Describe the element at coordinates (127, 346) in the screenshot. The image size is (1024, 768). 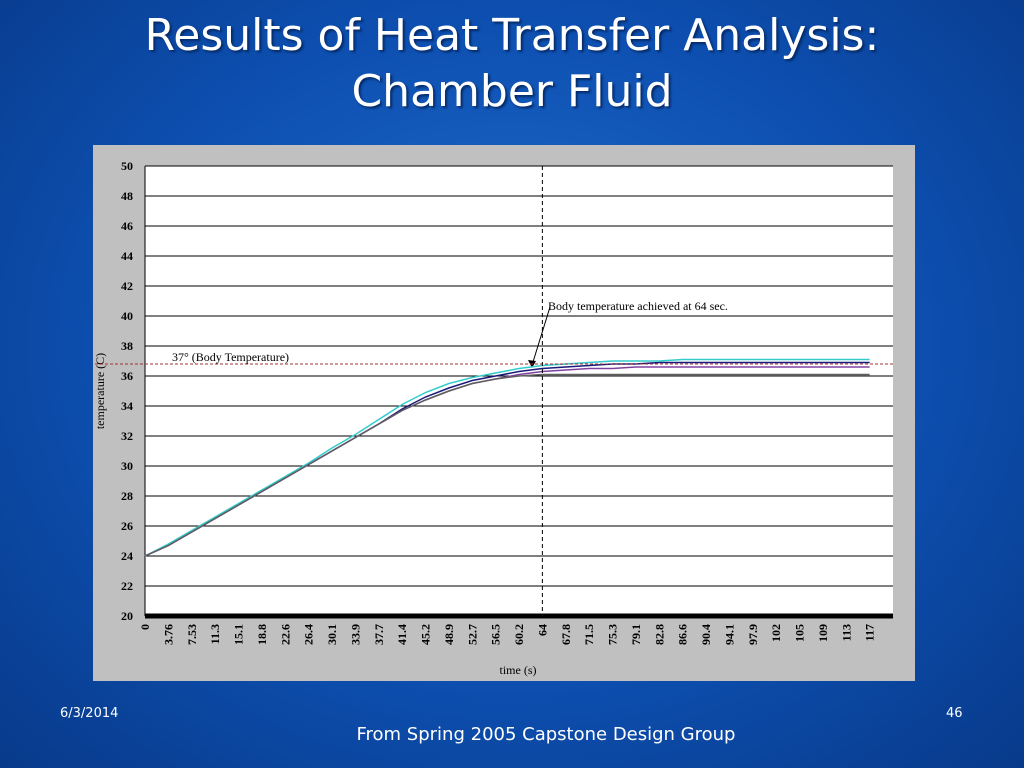
I see `y-tick-label: 38` at that location.